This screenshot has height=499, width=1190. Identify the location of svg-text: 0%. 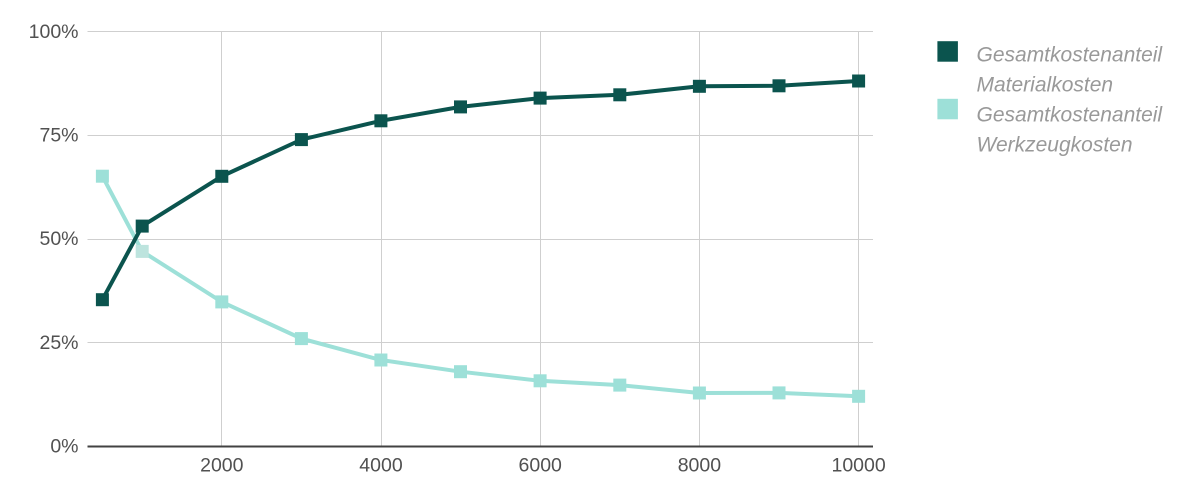
(64, 446).